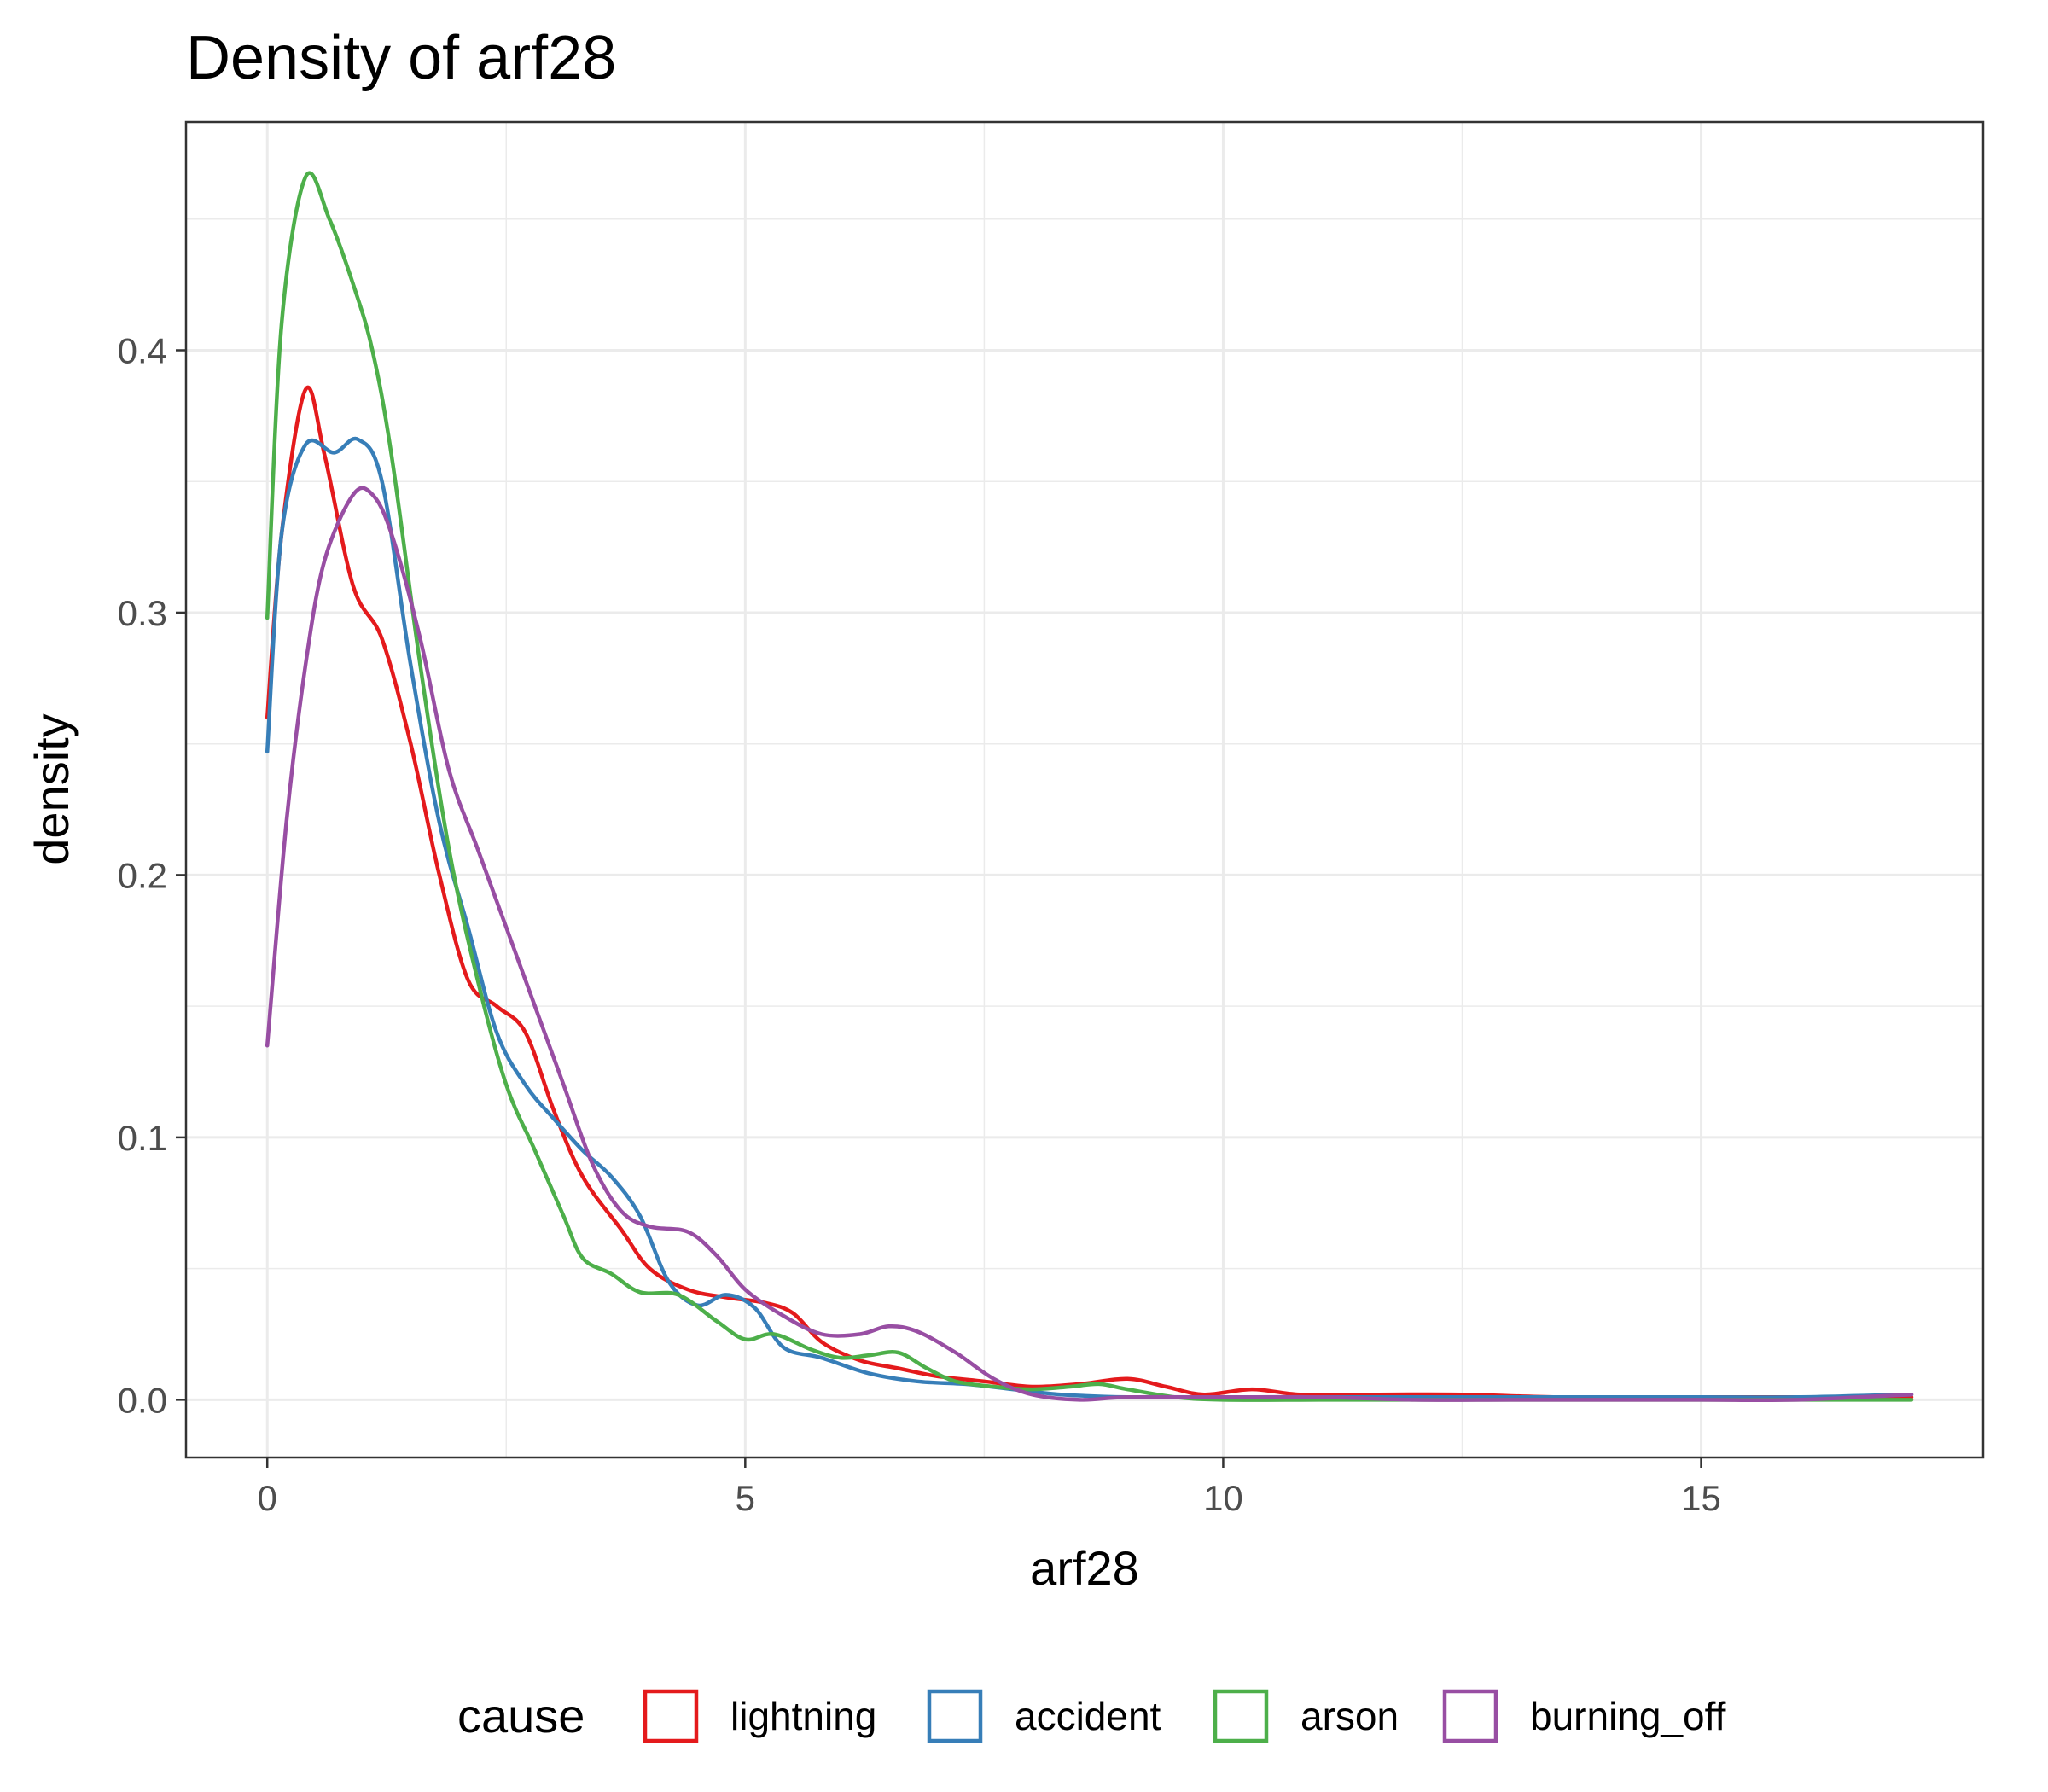 This screenshot has width=2048, height=1792. Describe the element at coordinates (803, 1716) in the screenshot. I see `legend-label-lightning: lightning` at that location.